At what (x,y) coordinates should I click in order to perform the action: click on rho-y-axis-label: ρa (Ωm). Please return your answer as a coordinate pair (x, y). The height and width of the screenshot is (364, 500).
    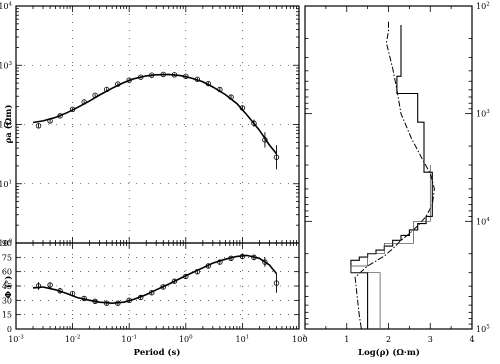
    Looking at the image, I should click on (8, 124).